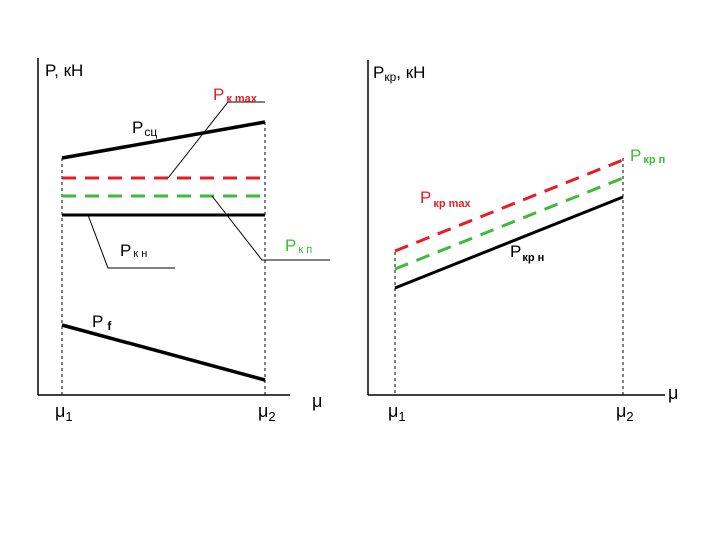 This screenshot has height=540, width=720. I want to click on p-f-line, so click(163, 352).